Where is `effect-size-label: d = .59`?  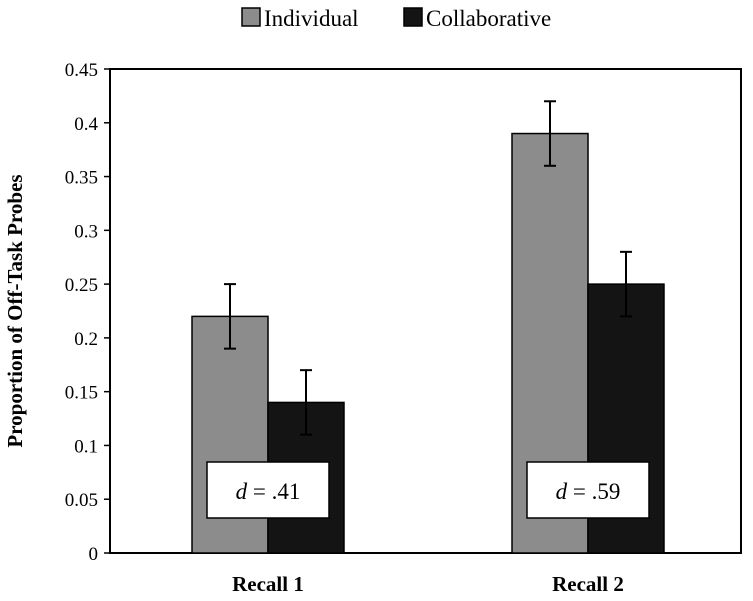 effect-size-label: d = .59 is located at coordinates (588, 491).